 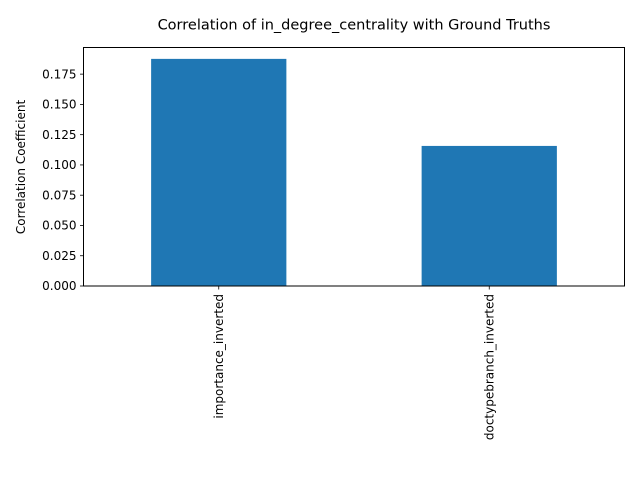 What do you see at coordinates (59, 195) in the screenshot?
I see `y-tick-label: 0.075` at bounding box center [59, 195].